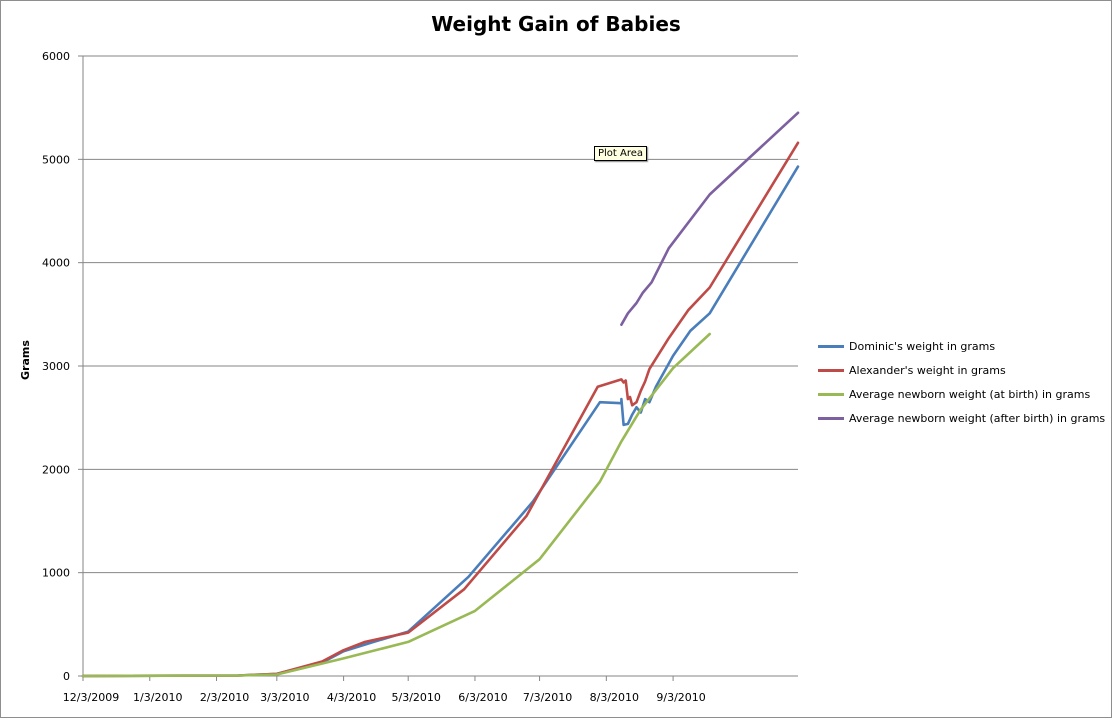  Describe the element at coordinates (680, 697) in the screenshot. I see `x-tick-label: 9/3/2010` at that location.